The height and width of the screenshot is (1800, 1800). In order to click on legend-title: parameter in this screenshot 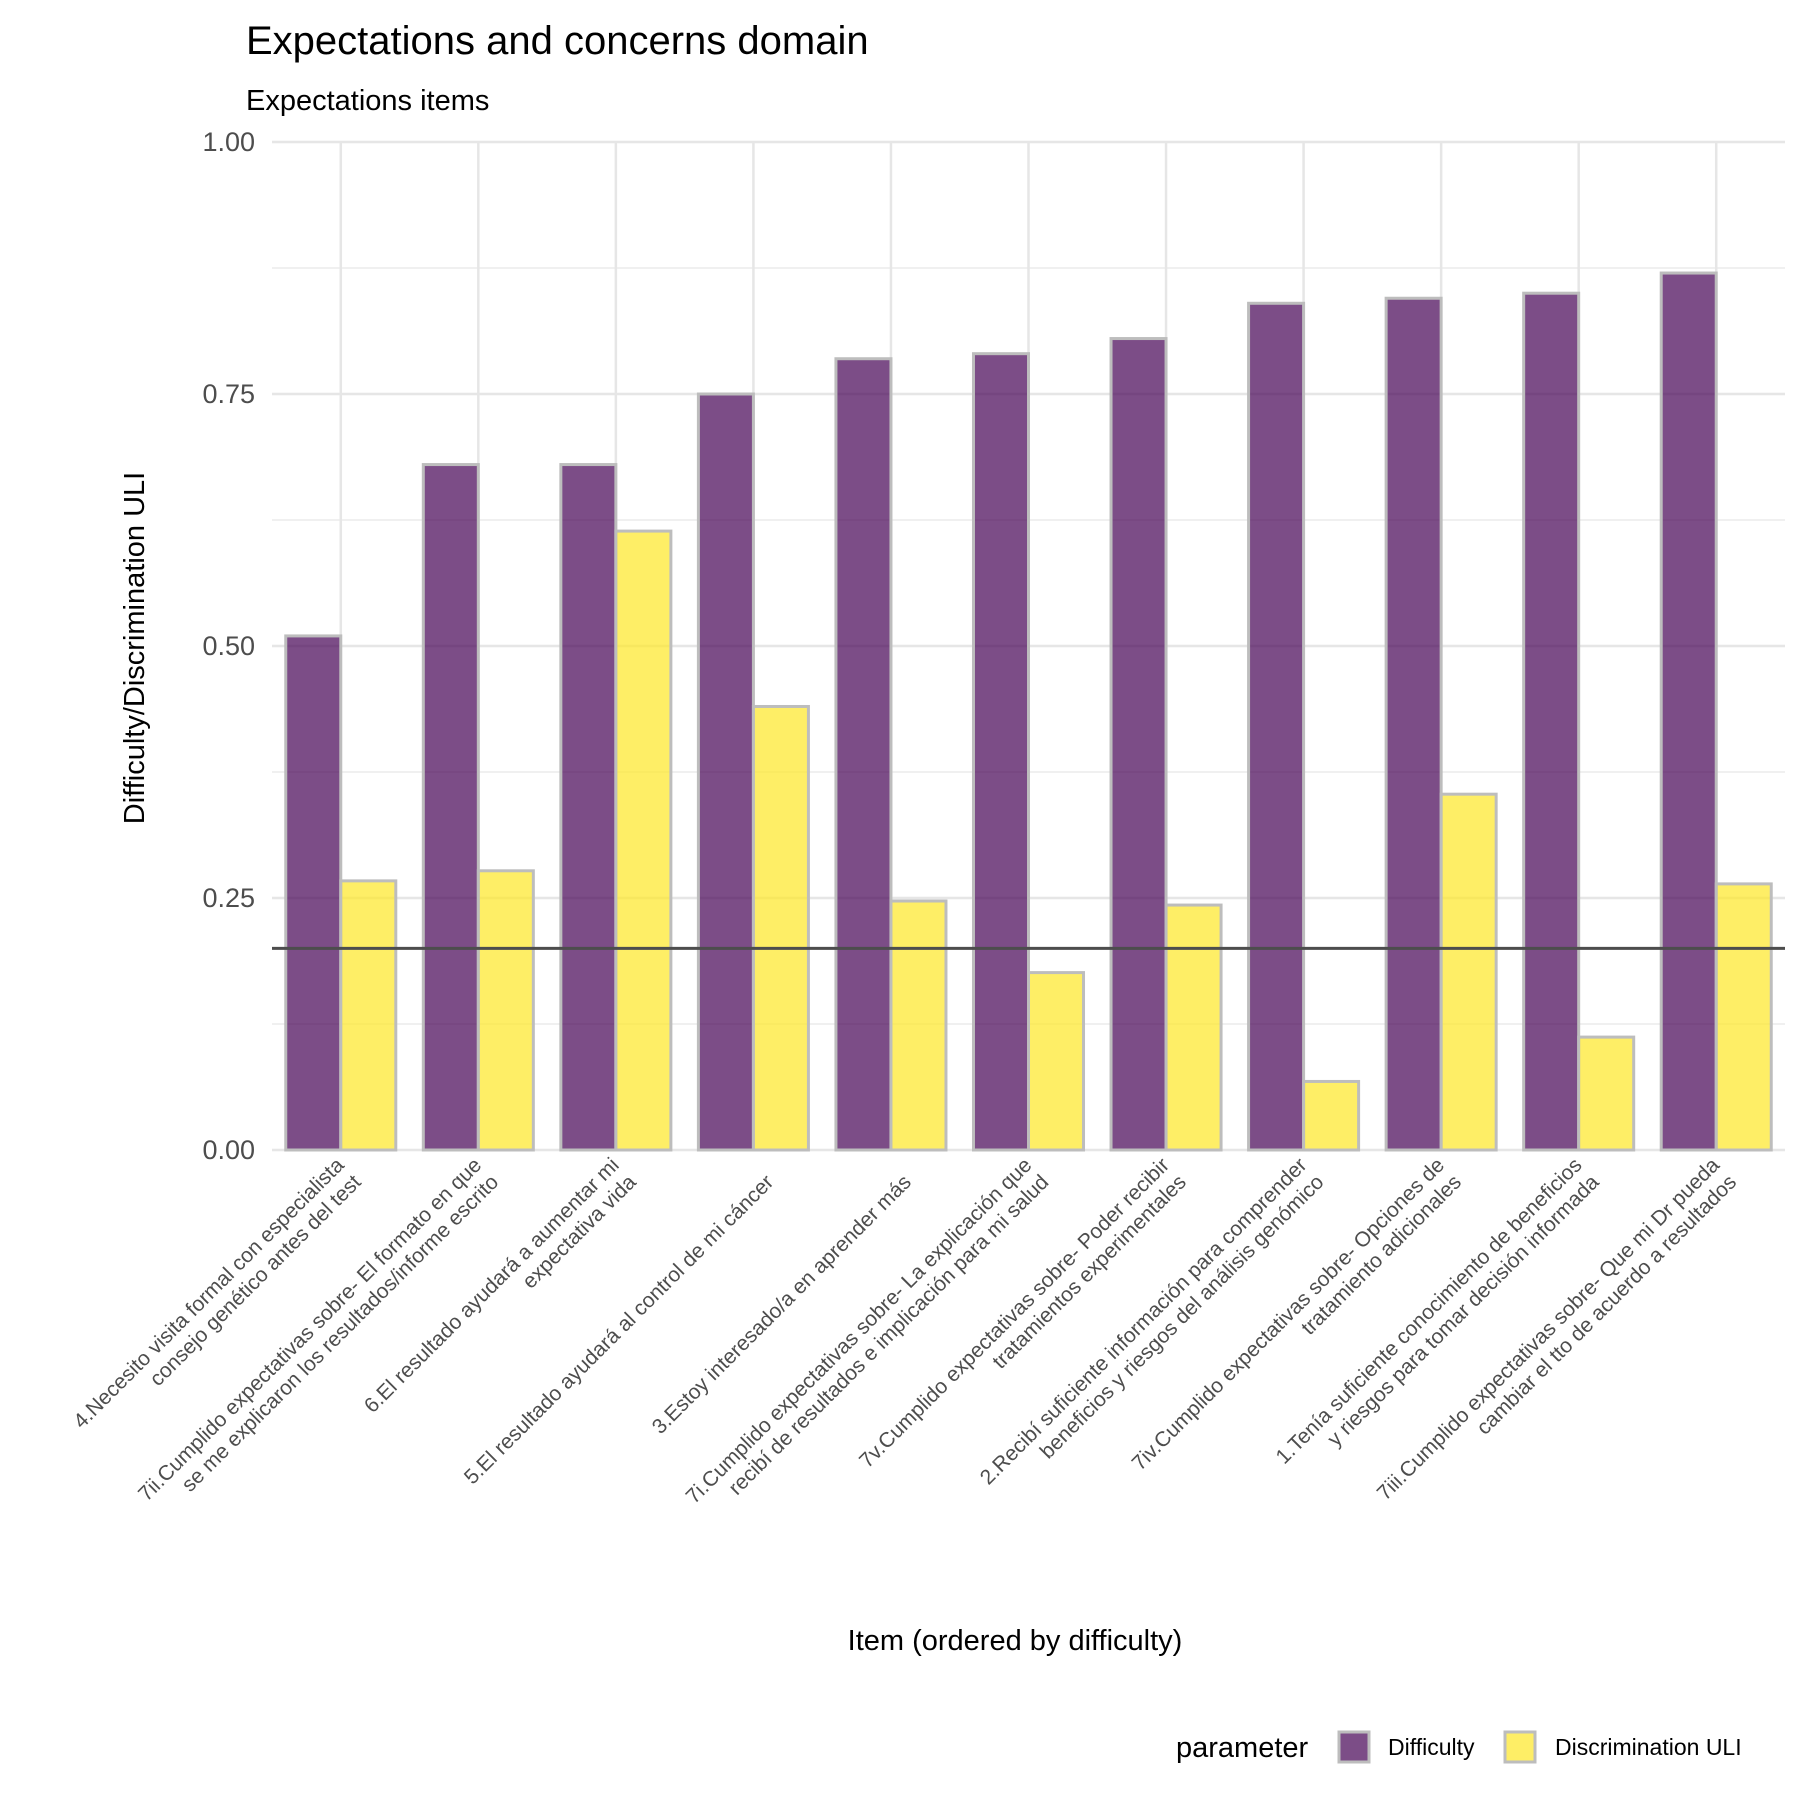, I will do `click(1242, 1748)`.